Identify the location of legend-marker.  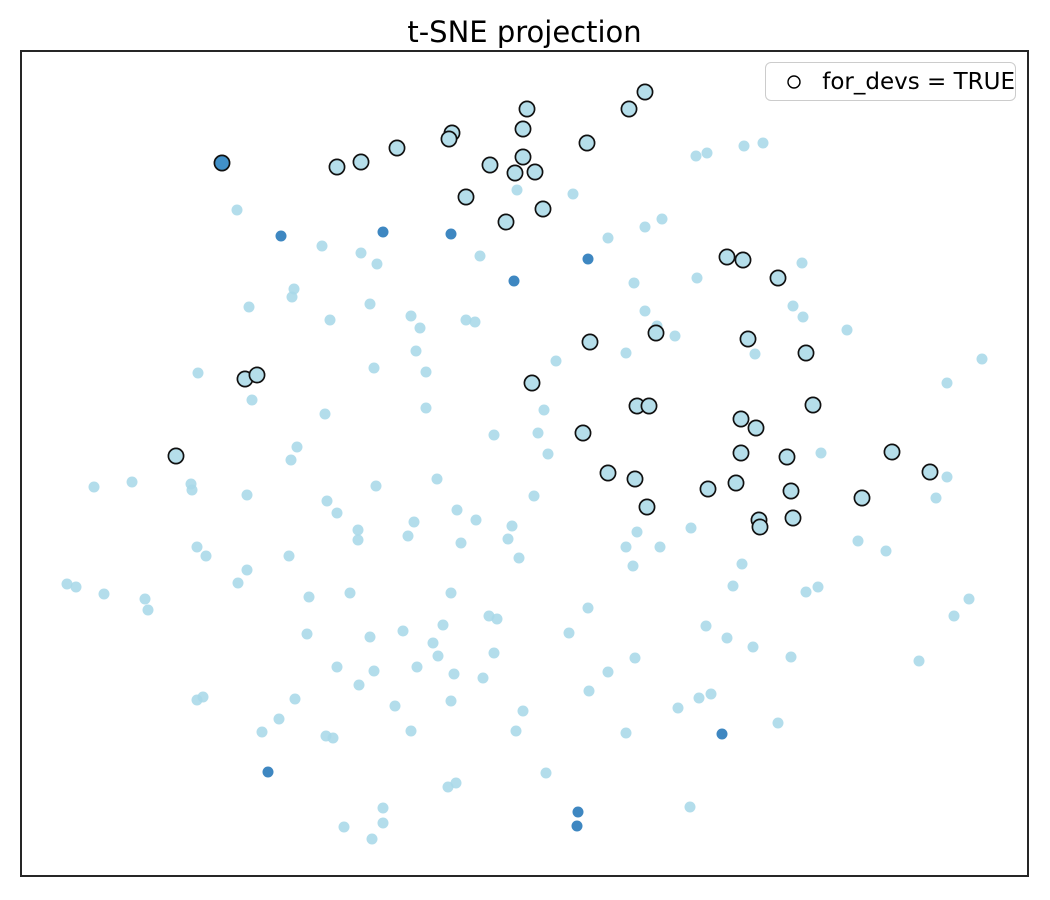
(794, 82).